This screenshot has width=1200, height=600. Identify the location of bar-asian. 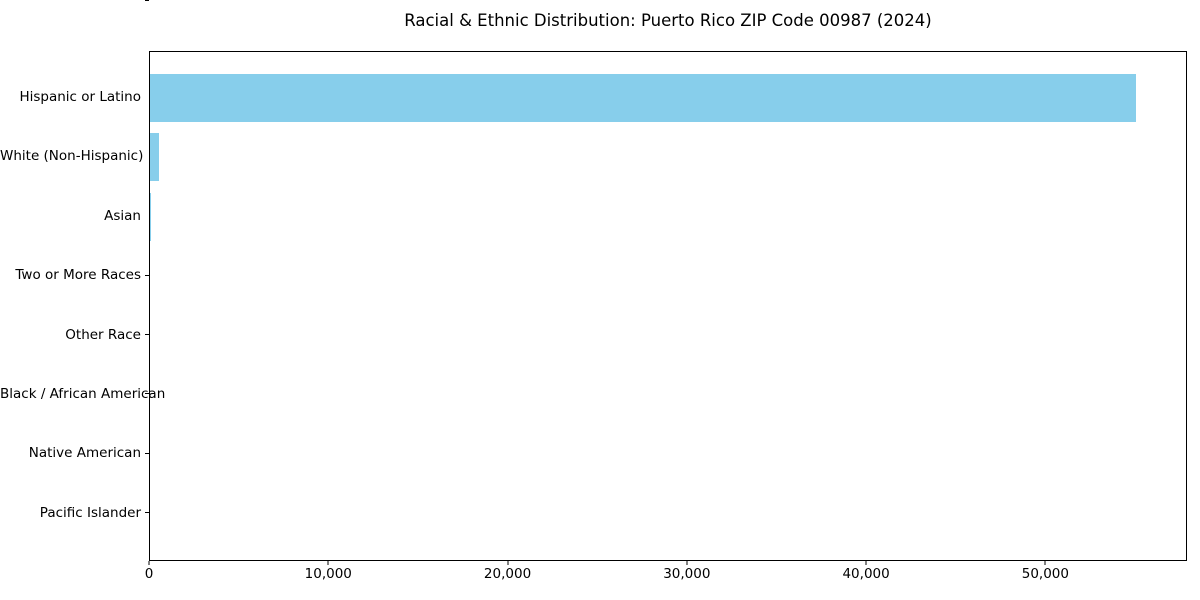
(151, 217).